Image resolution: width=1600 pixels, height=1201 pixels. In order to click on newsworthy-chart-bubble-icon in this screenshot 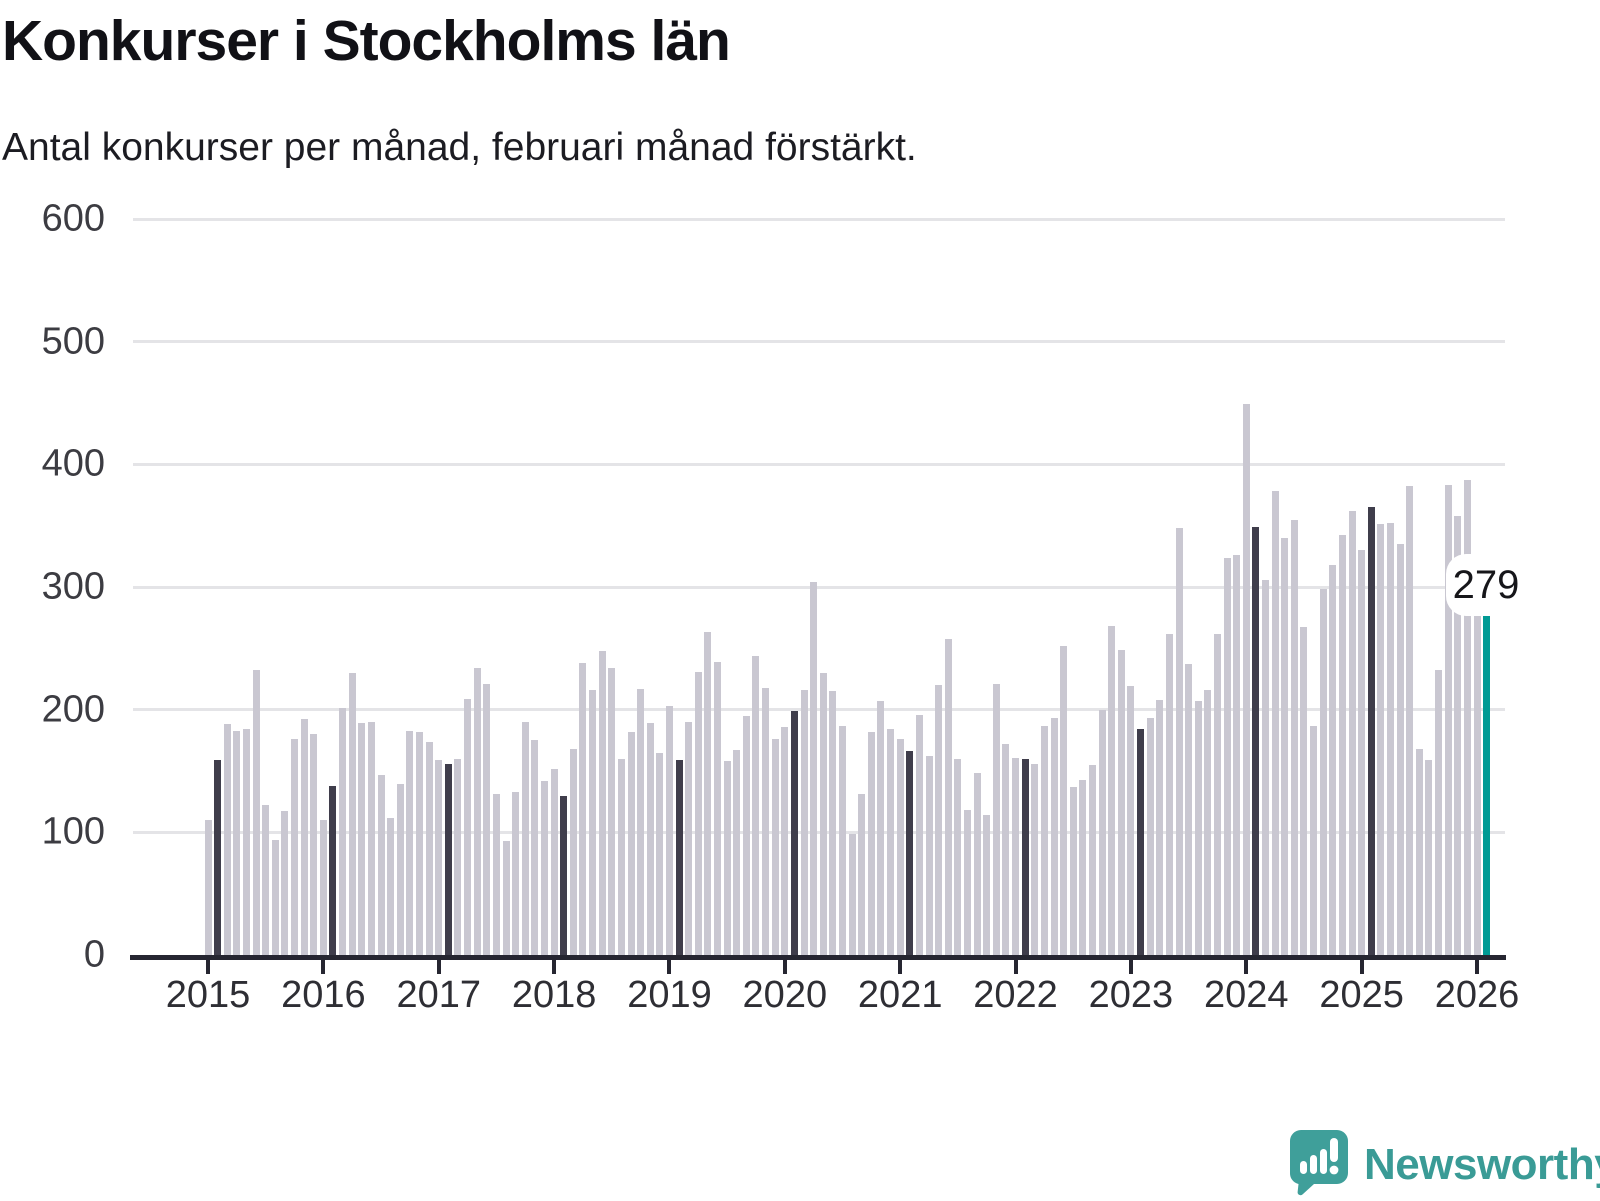, I will do `click(1319, 1164)`.